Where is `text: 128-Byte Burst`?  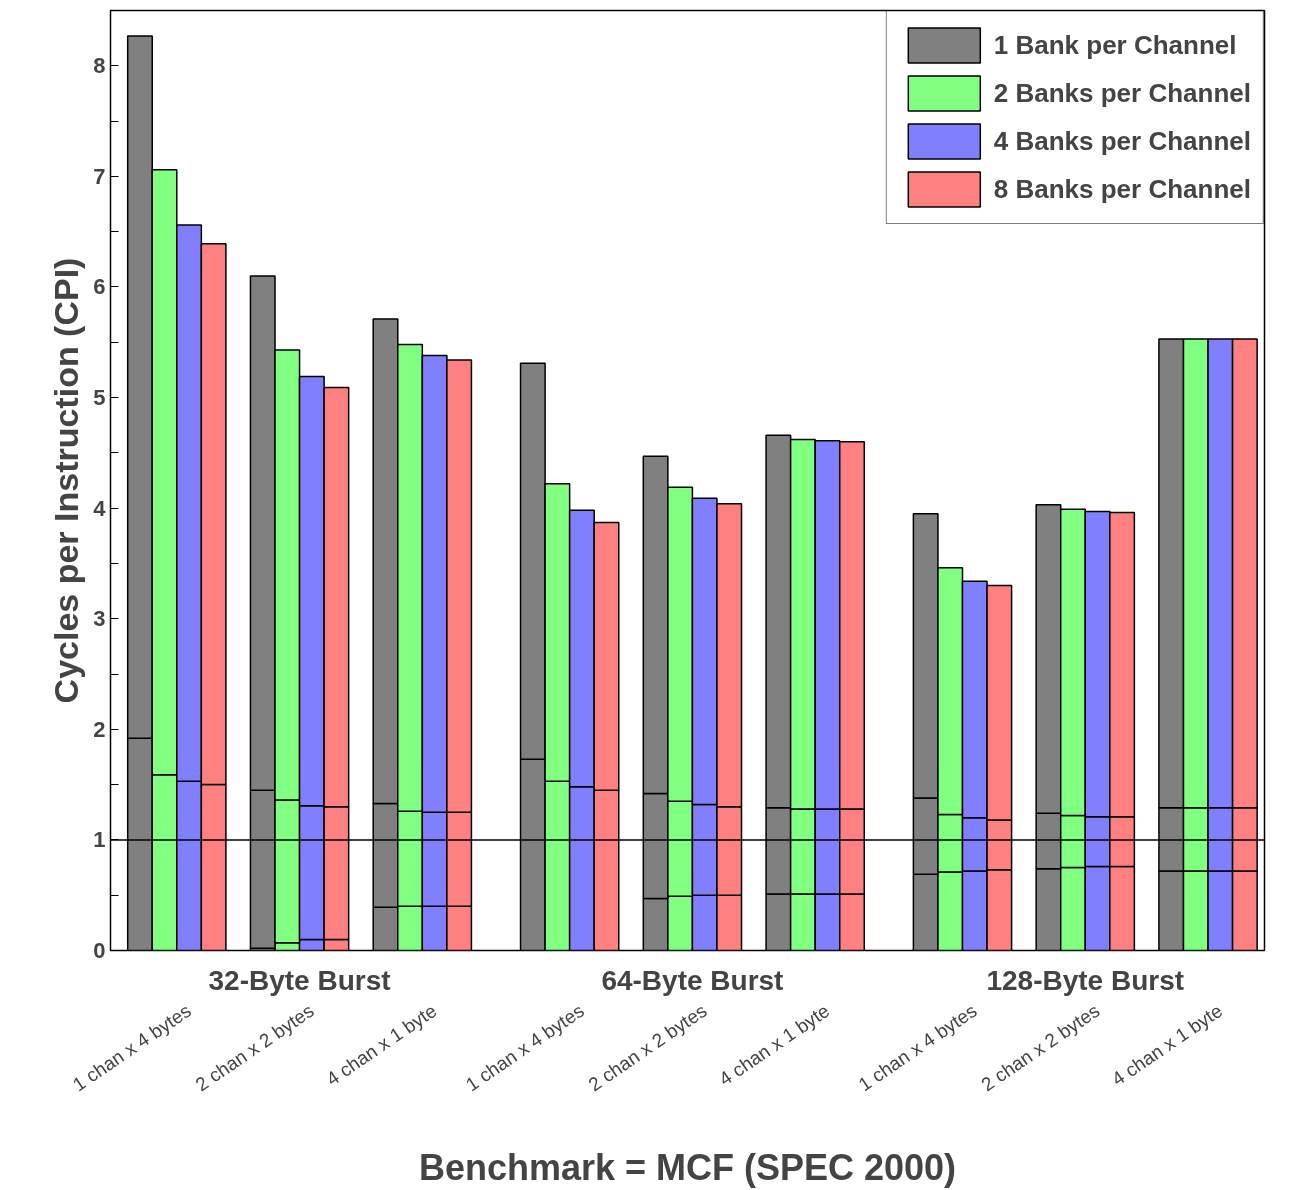
text: 128-Byte Burst is located at coordinates (1085, 980).